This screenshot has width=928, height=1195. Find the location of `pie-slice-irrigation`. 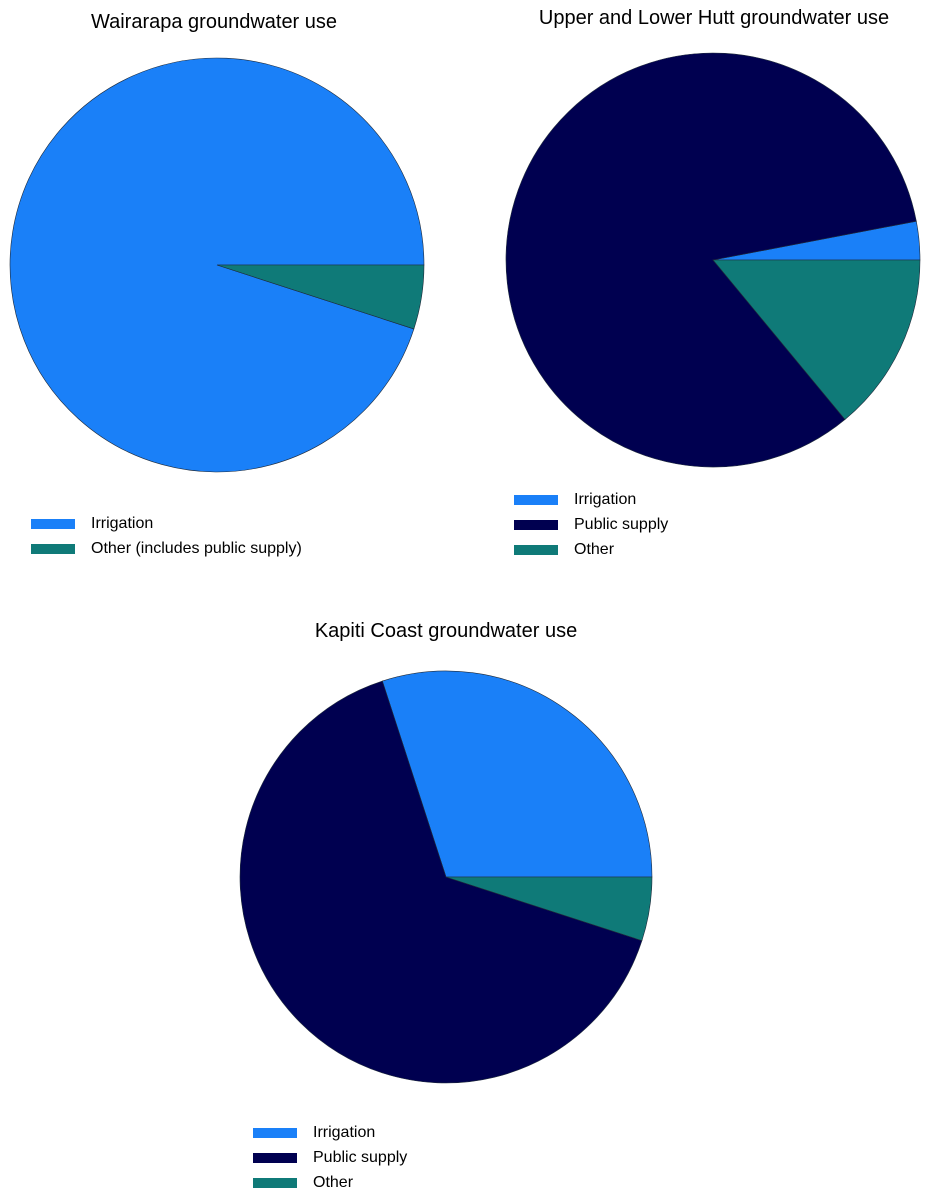

pie-slice-irrigation is located at coordinates (517, 774).